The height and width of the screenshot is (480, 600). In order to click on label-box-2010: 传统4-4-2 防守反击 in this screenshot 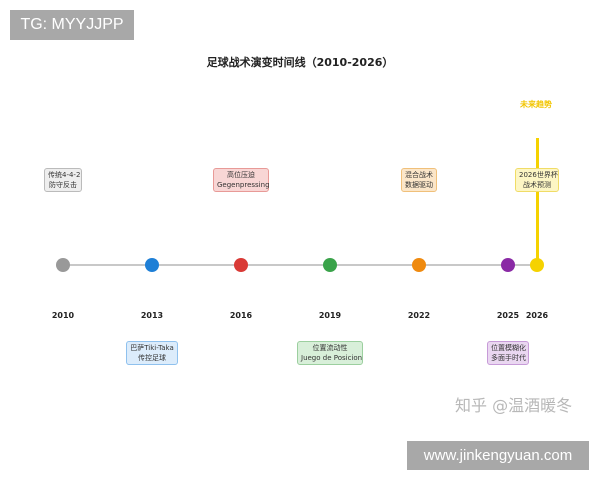, I will do `click(63, 180)`.